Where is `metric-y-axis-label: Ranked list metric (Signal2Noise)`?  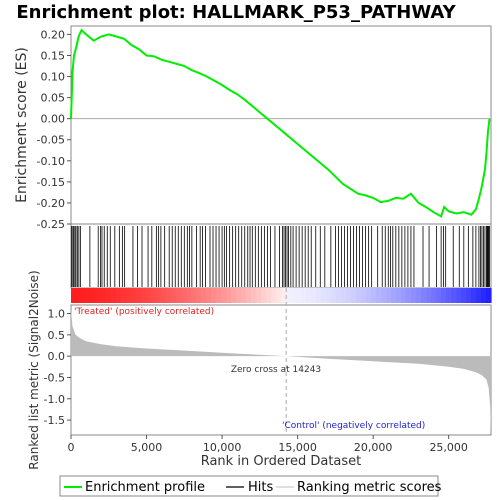
metric-y-axis-label: Ranked list metric (Signal2Noise) is located at coordinates (34, 369).